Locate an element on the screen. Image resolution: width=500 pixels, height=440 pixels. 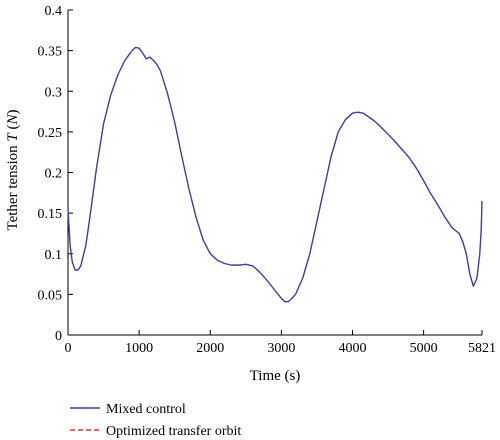
x-tick-label: 0 is located at coordinates (68, 348).